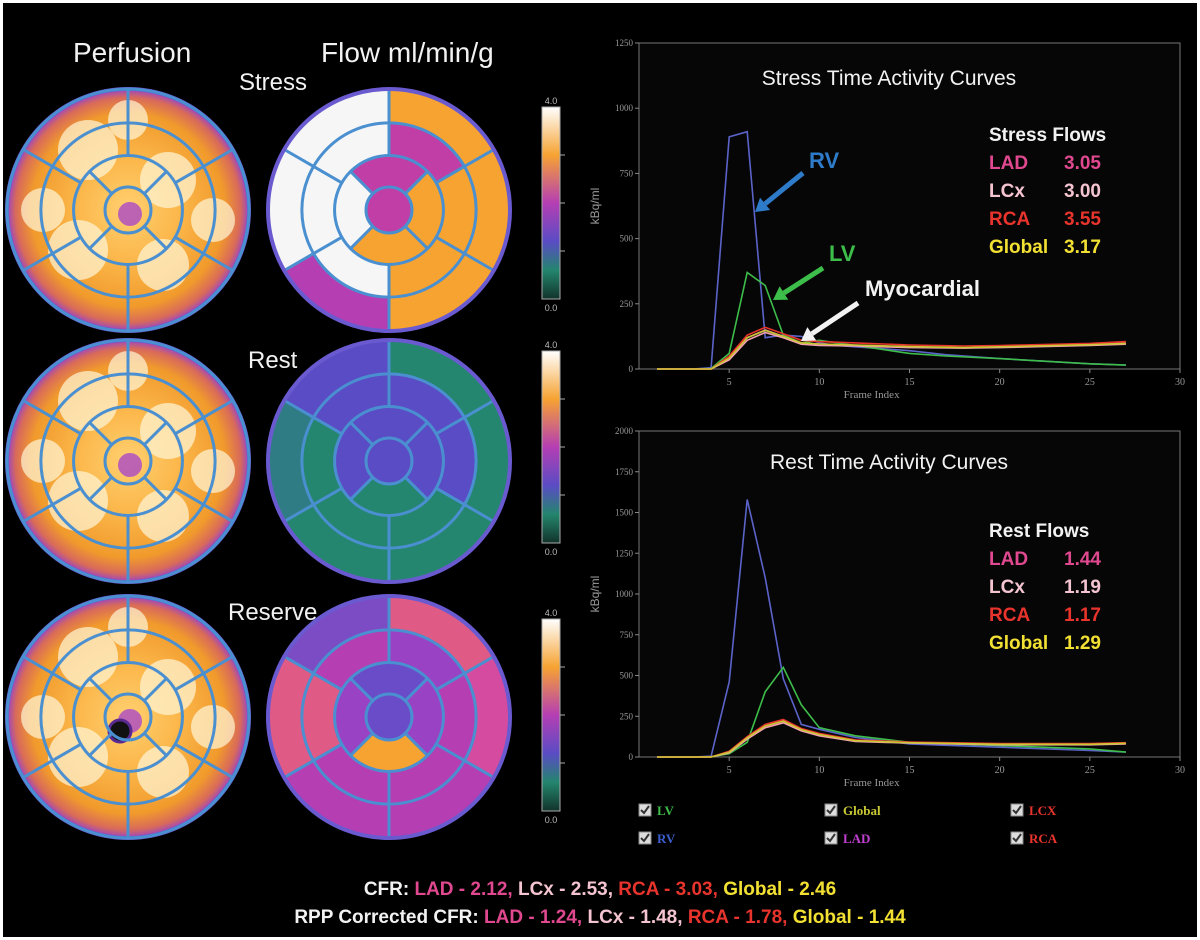 Image resolution: width=1200 pixels, height=940 pixels. What do you see at coordinates (656, 810) in the screenshot?
I see `legend-item-lv: LV` at bounding box center [656, 810].